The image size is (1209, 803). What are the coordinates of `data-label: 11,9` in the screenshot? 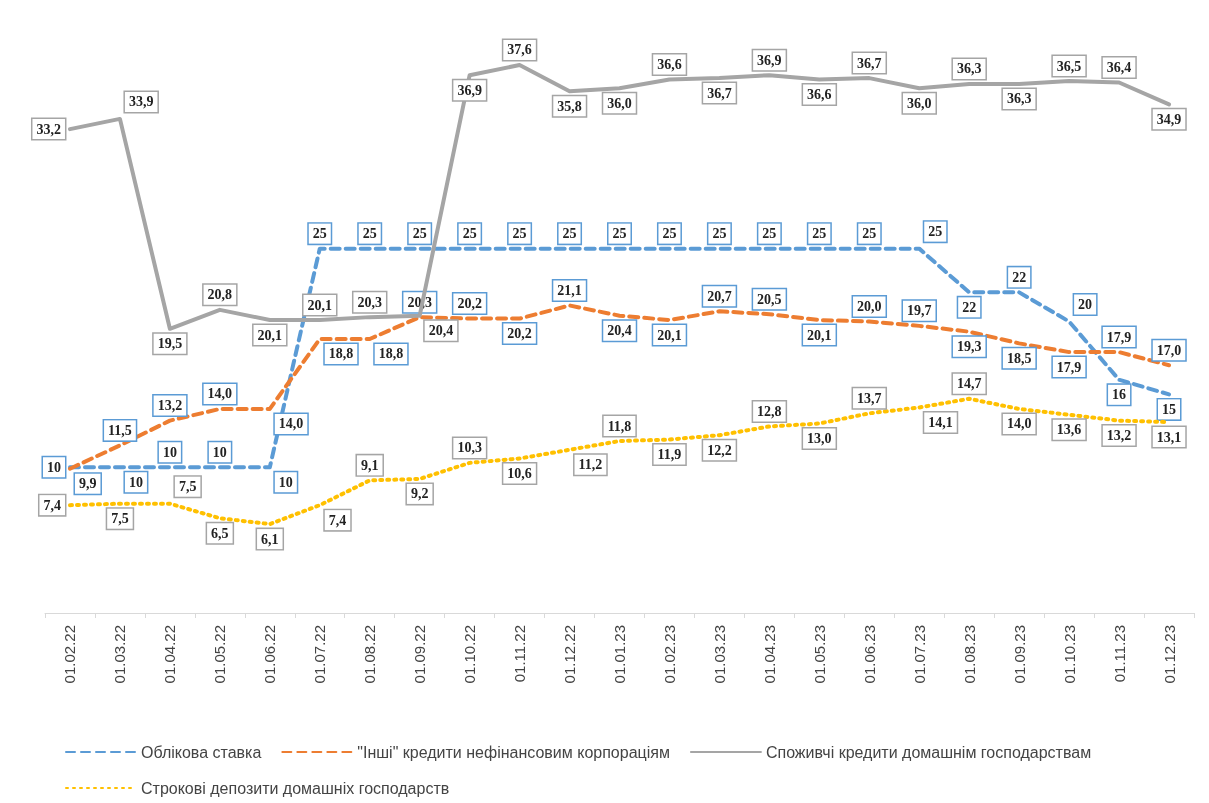 It's located at (669, 455).